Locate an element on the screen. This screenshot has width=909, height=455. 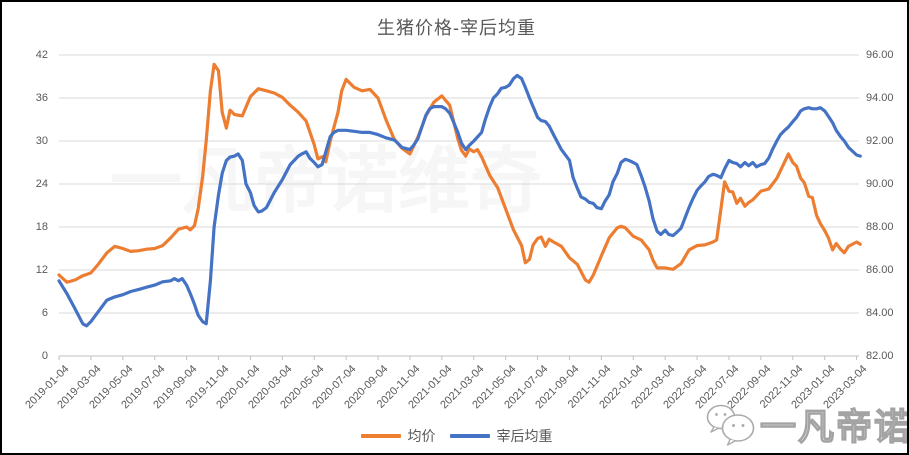
y-left-tick-label: 12 is located at coordinates (41, 270).